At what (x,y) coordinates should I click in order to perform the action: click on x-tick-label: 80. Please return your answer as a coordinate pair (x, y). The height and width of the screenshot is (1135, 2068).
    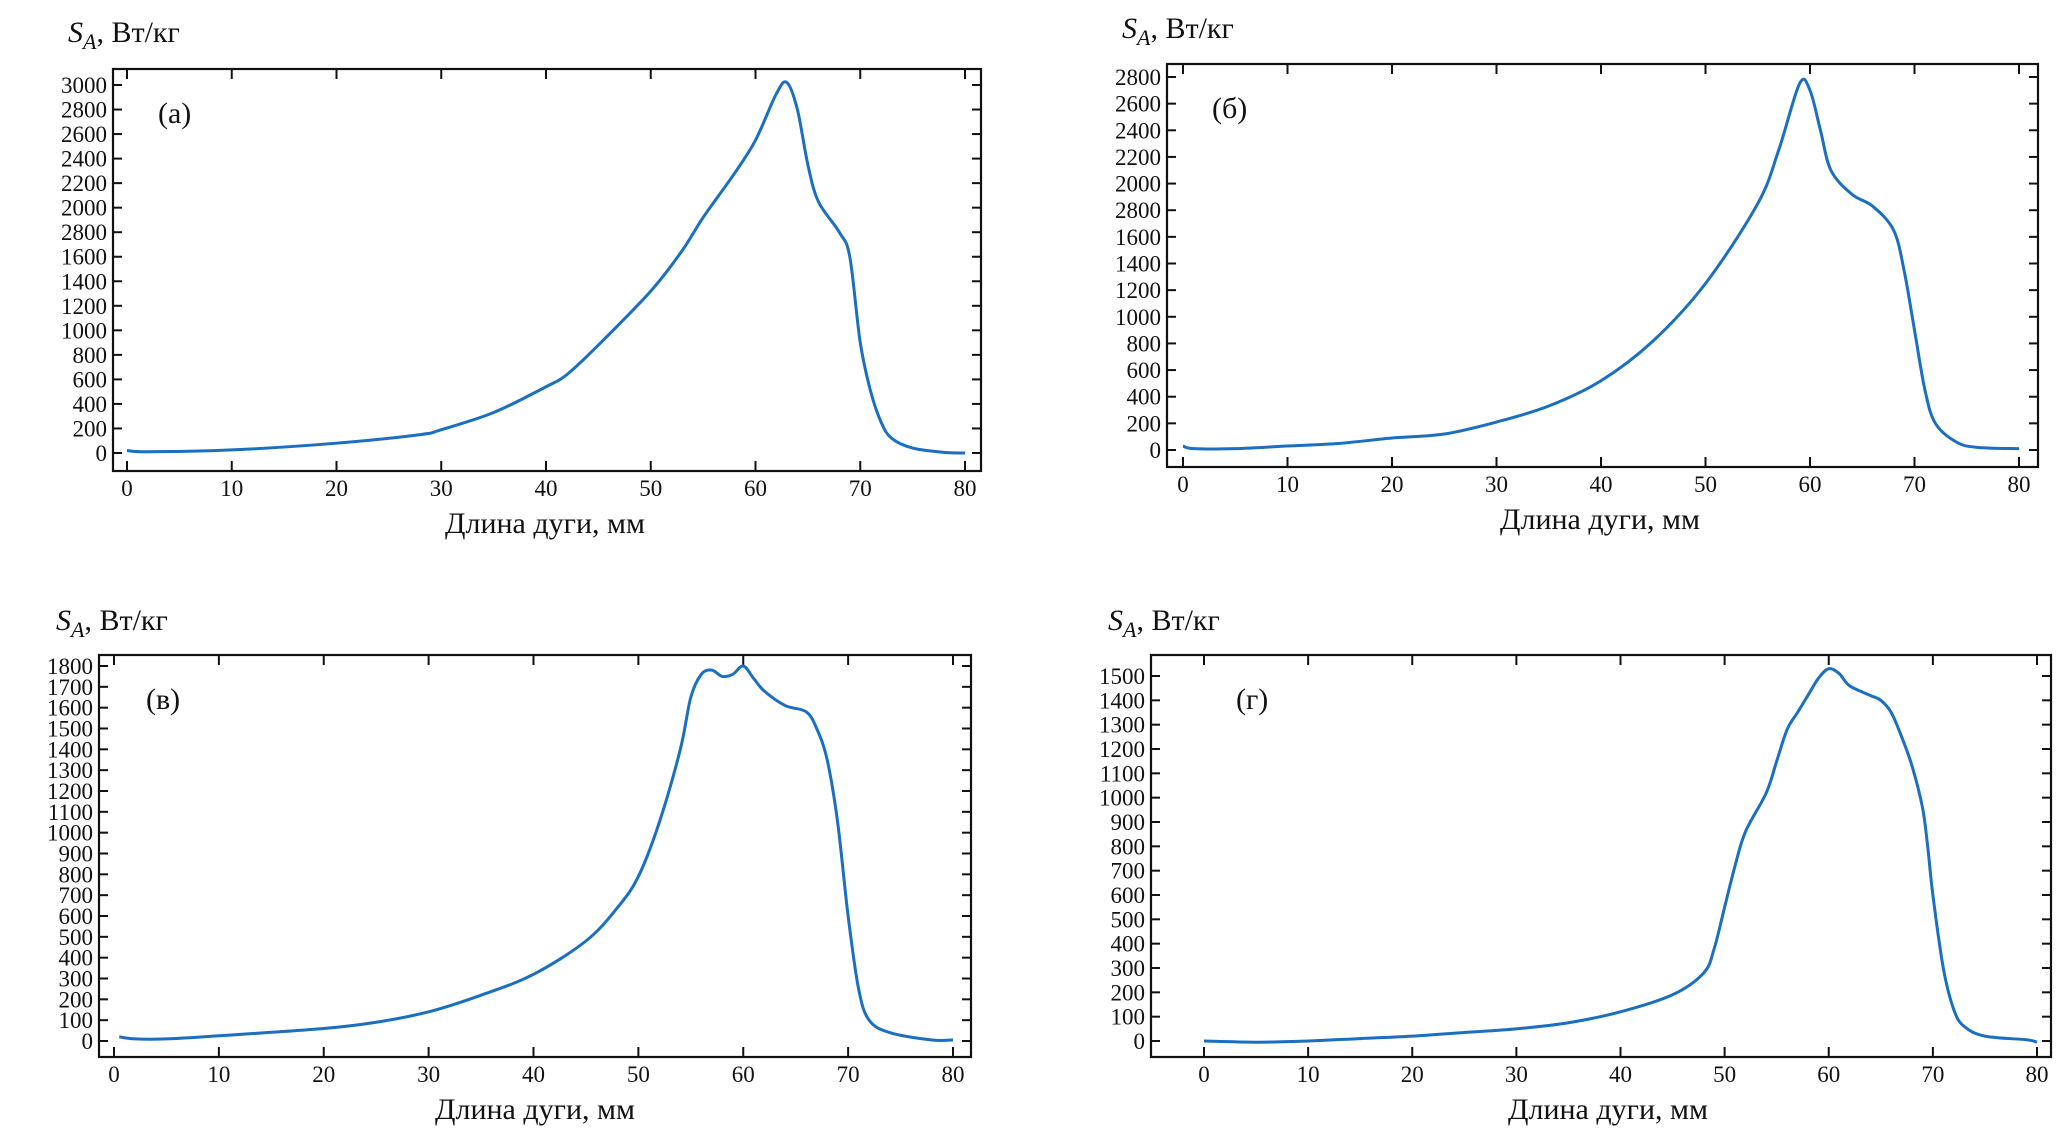
    Looking at the image, I should click on (953, 1074).